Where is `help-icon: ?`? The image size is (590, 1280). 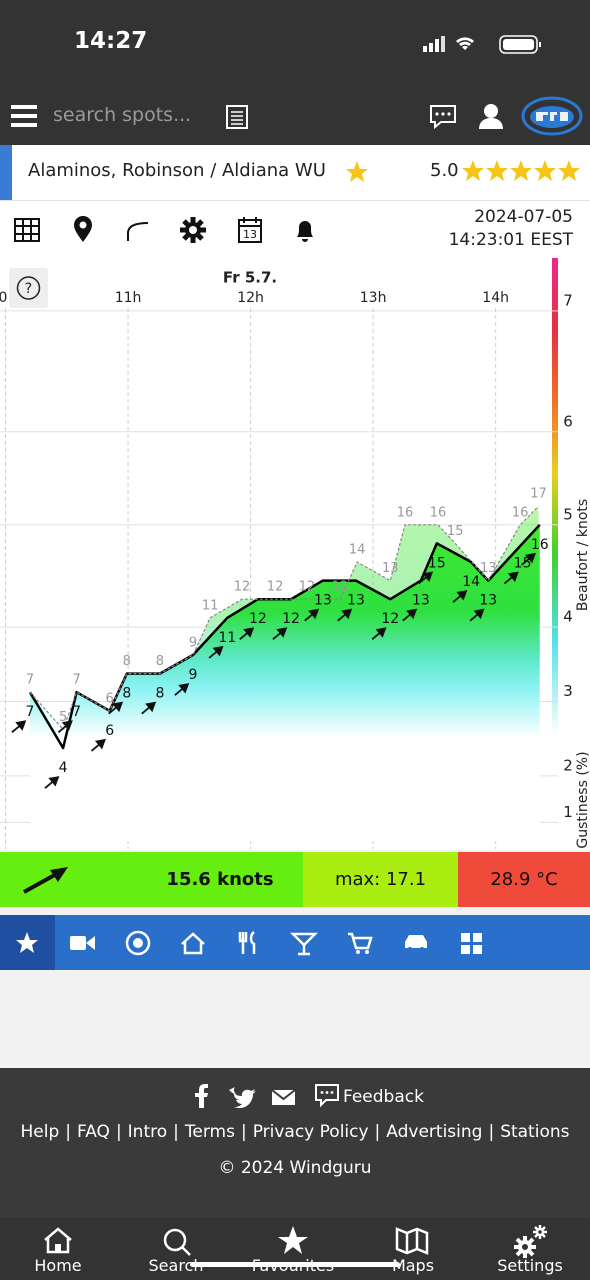
help-icon: ? is located at coordinates (28, 289).